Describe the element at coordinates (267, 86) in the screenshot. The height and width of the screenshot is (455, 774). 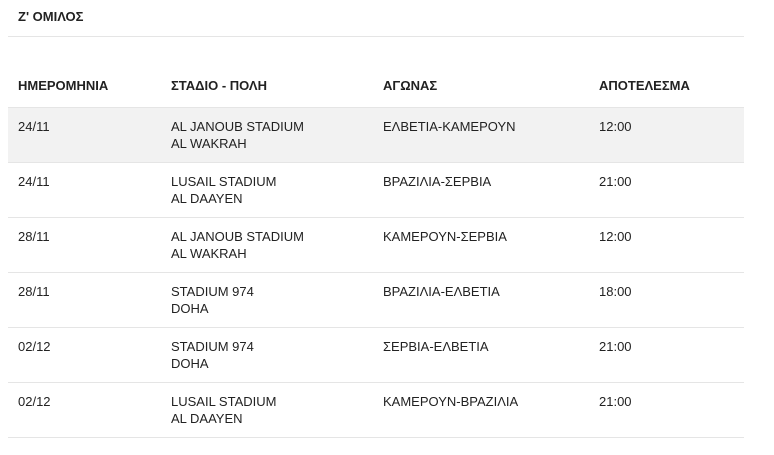
I see `header-venue: ΣΤΑΔΙΟ - ΠΟΛΗ` at that location.